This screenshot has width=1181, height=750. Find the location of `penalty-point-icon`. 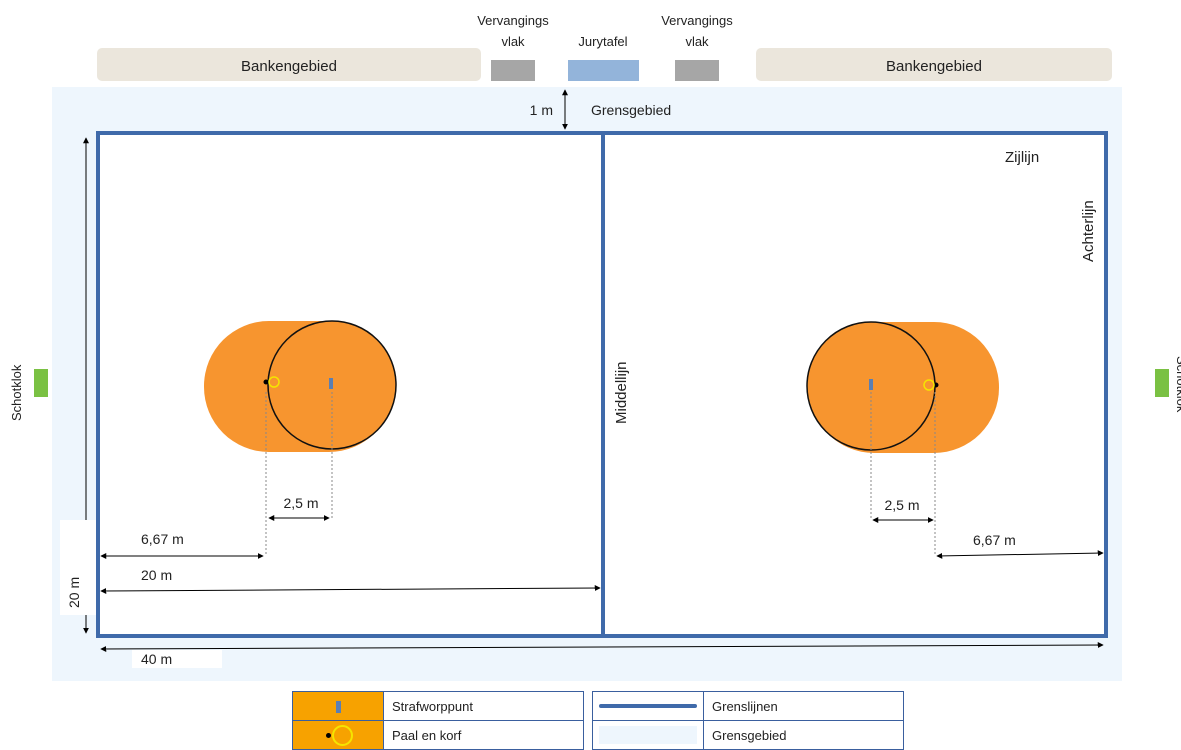

penalty-point-icon is located at coordinates (338, 707).